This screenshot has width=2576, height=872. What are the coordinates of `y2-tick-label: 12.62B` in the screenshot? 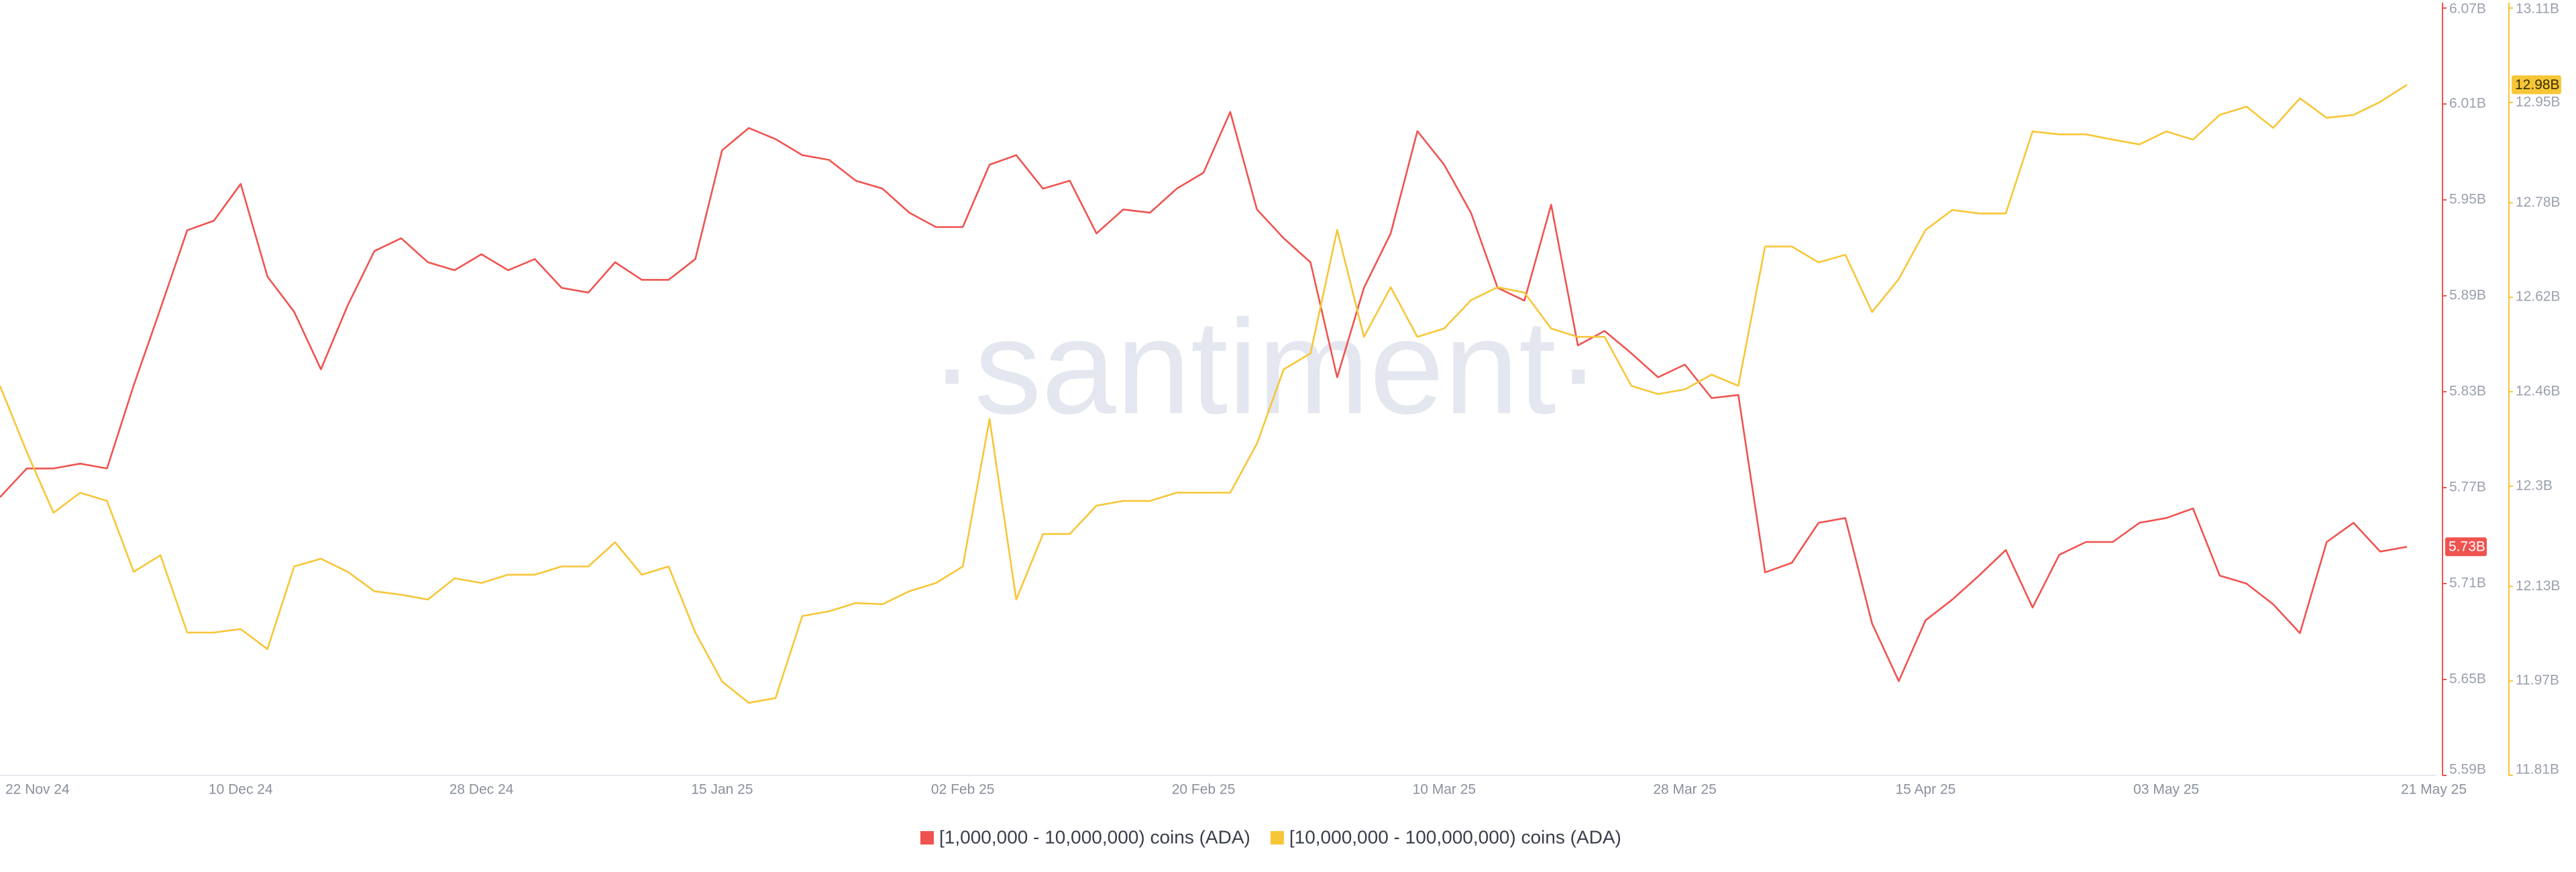 It's located at (2538, 297).